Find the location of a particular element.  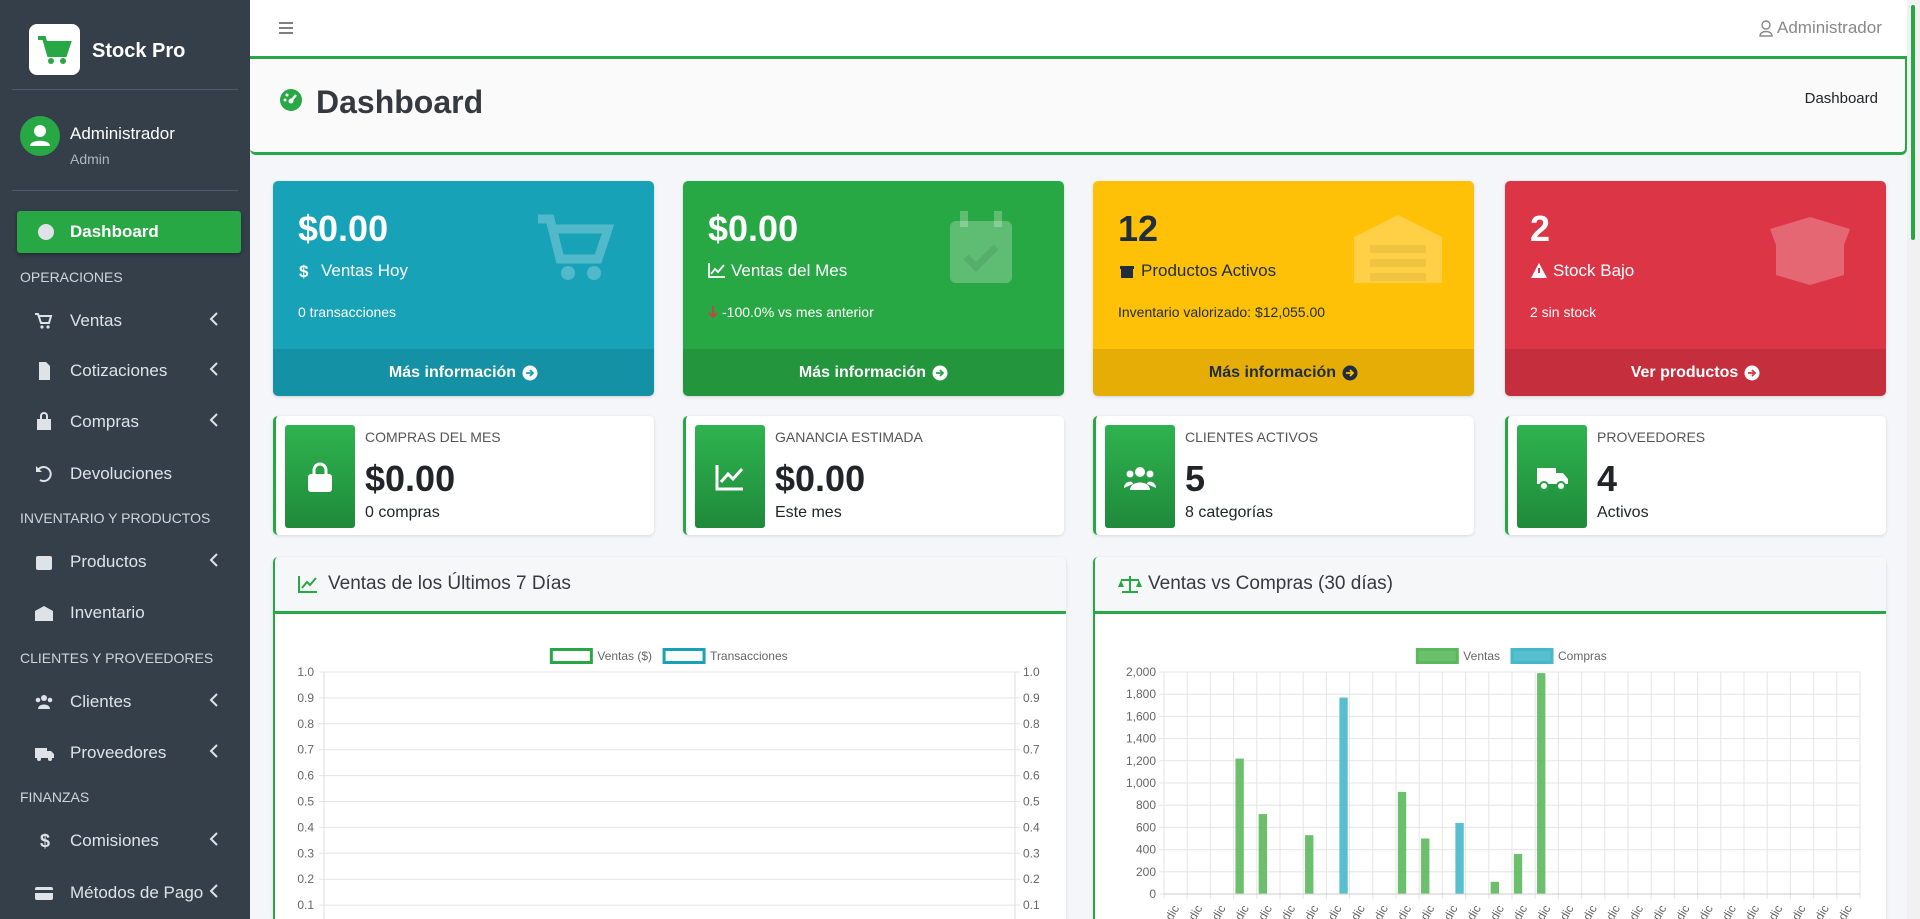

label-icon is located at coordinates (1127, 272).